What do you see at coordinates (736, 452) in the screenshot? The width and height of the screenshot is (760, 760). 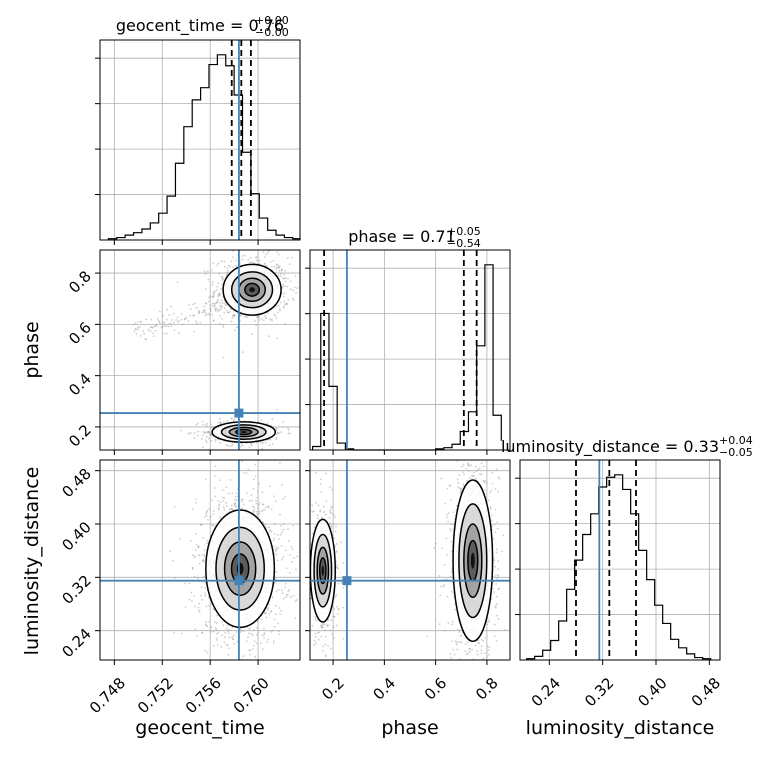 I see `title-luminosity-distance-minus: −0.05` at bounding box center [736, 452].